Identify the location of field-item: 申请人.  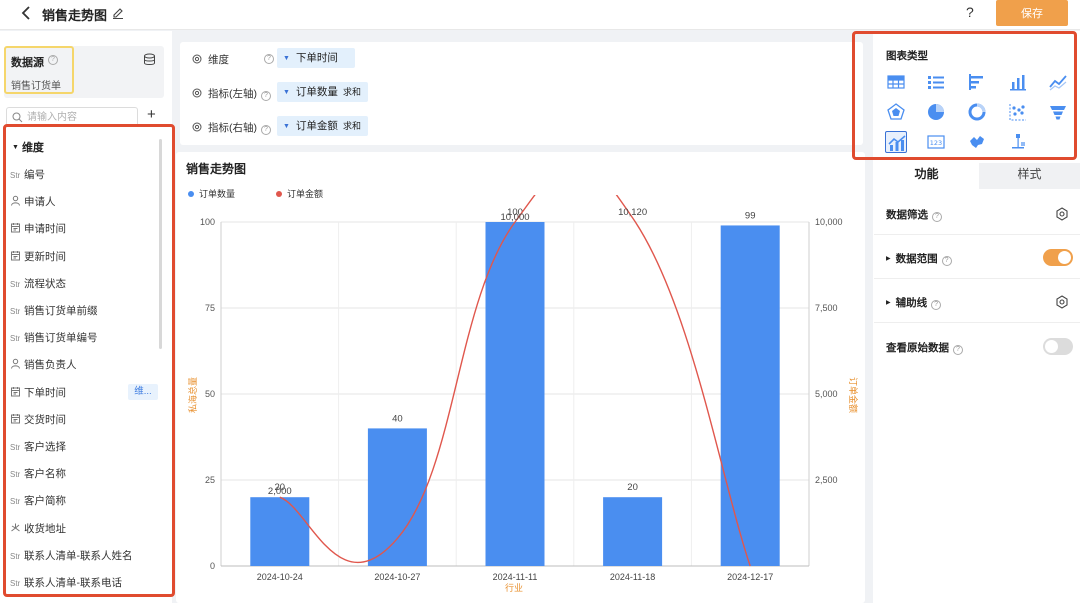
(33, 202).